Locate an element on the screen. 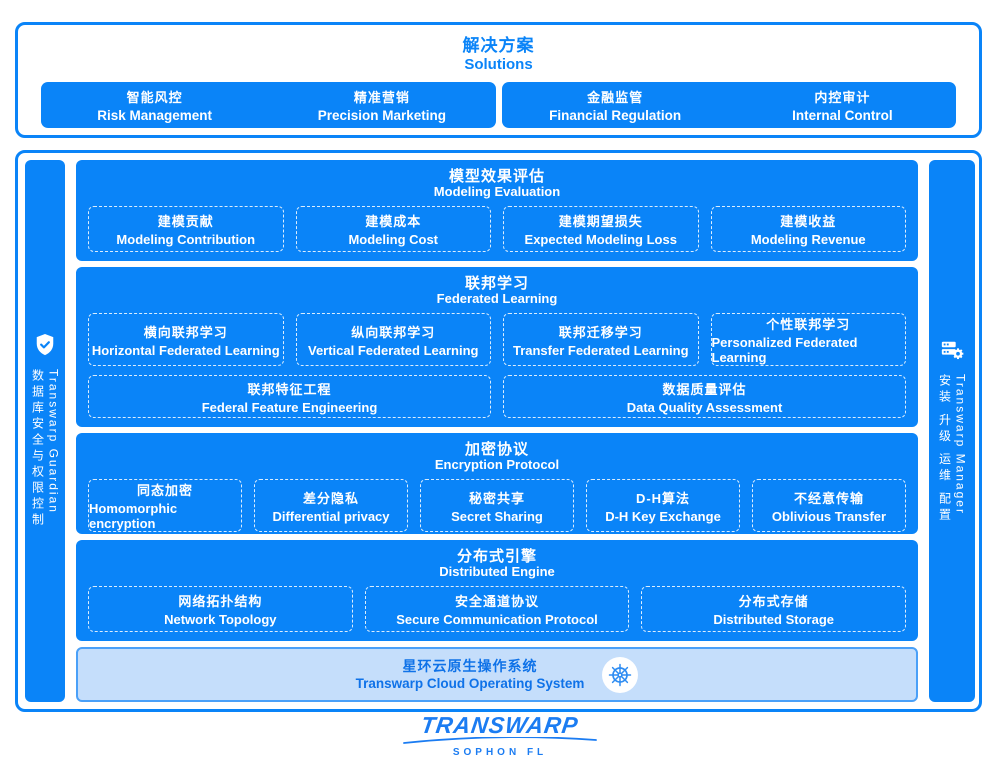  module-label-en: Modeling Contribution is located at coordinates (186, 240).